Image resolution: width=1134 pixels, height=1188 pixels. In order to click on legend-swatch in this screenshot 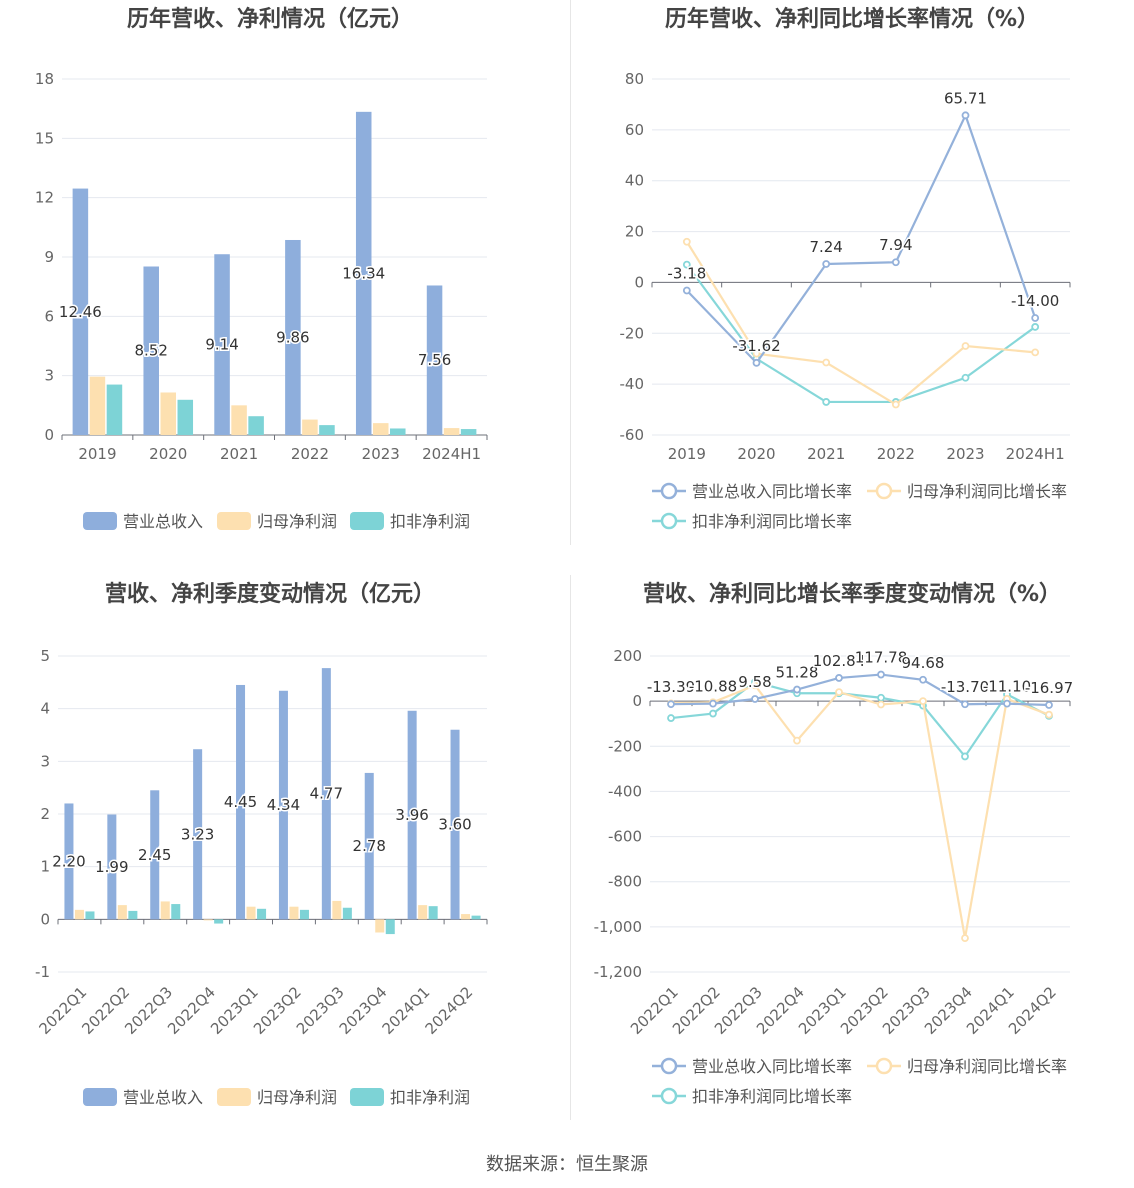, I will do `click(367, 521)`.